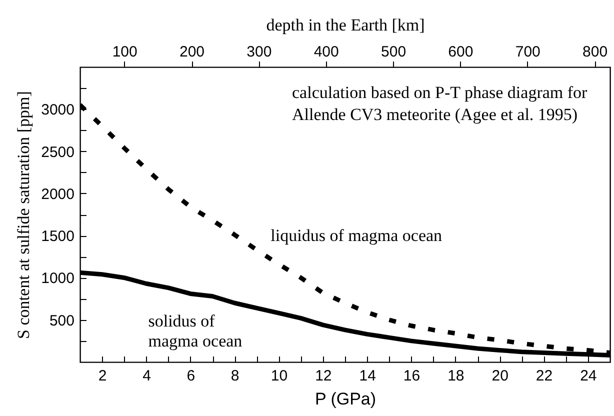 This screenshot has height=416, width=614. Describe the element at coordinates (191, 376) in the screenshot. I see `x-tick-label: 6` at that location.